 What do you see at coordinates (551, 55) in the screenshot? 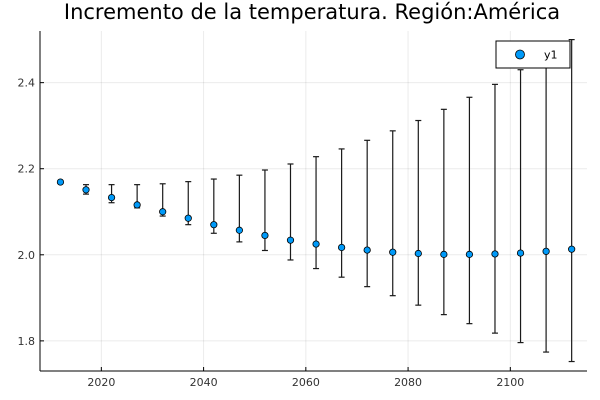
I see `legend-label-y1: y1` at bounding box center [551, 55].